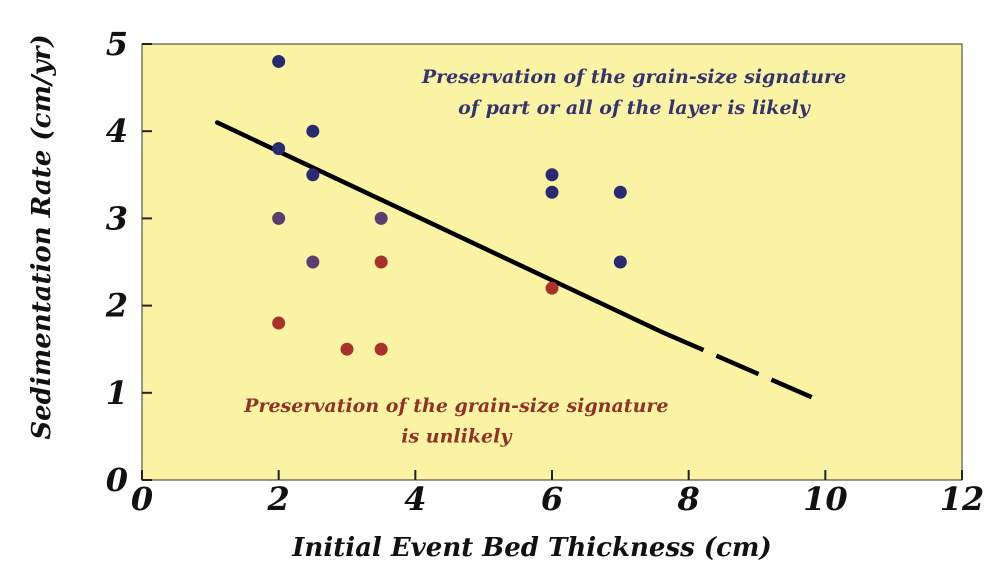 The image size is (997, 571). I want to click on y-tick-label: 0, so click(117, 480).